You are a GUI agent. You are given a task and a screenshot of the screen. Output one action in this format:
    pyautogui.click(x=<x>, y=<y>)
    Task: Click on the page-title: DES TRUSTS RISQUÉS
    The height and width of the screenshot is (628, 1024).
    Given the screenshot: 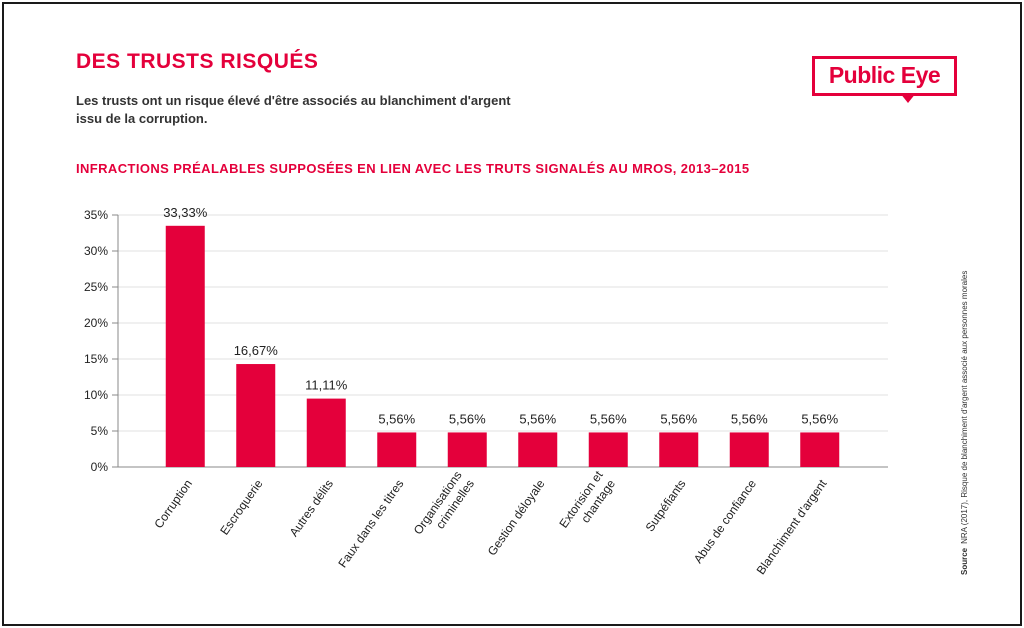 What is the action you would take?
    pyautogui.click(x=197, y=61)
    